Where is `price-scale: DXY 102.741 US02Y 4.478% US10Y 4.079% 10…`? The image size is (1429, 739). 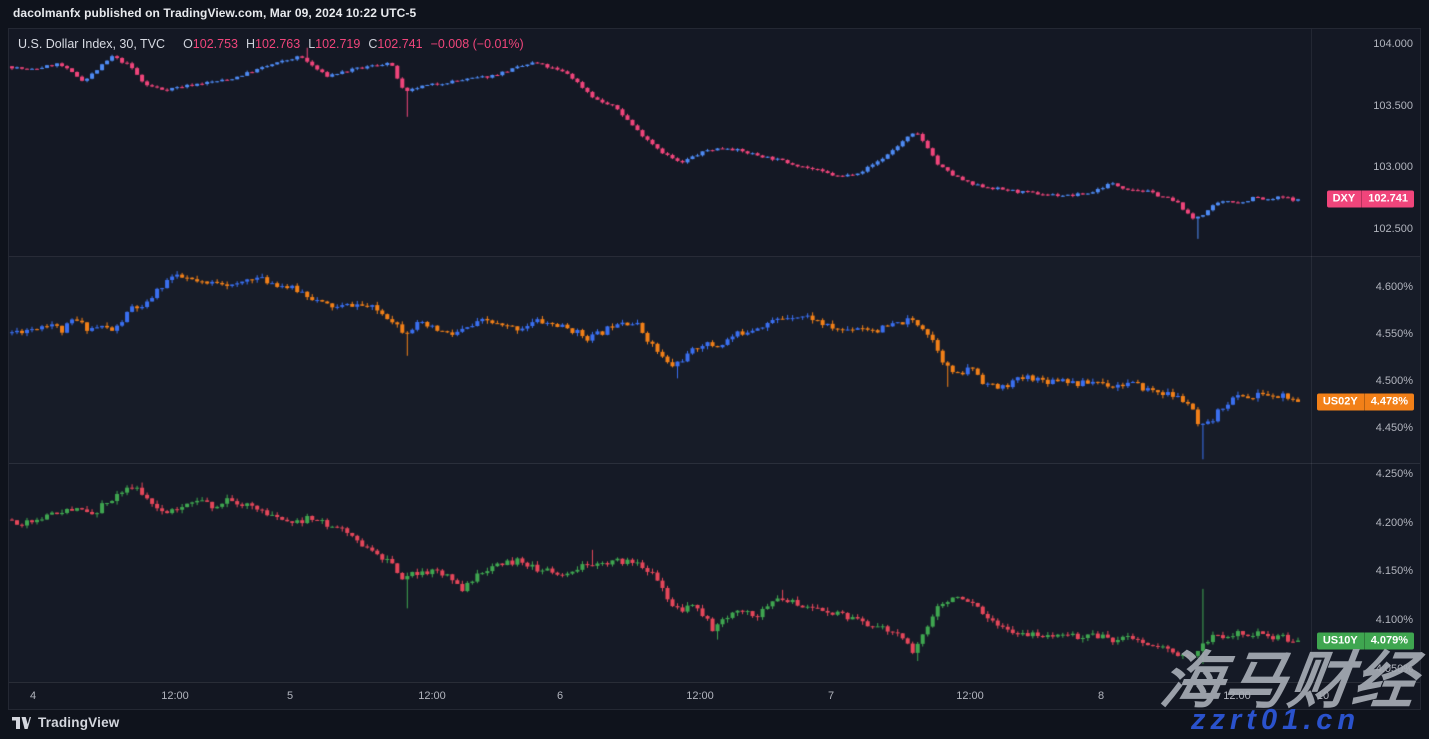
price-scale: DXY 102.741 US02Y 4.478% US10Y 4.079% 10… is located at coordinates (1366, 355).